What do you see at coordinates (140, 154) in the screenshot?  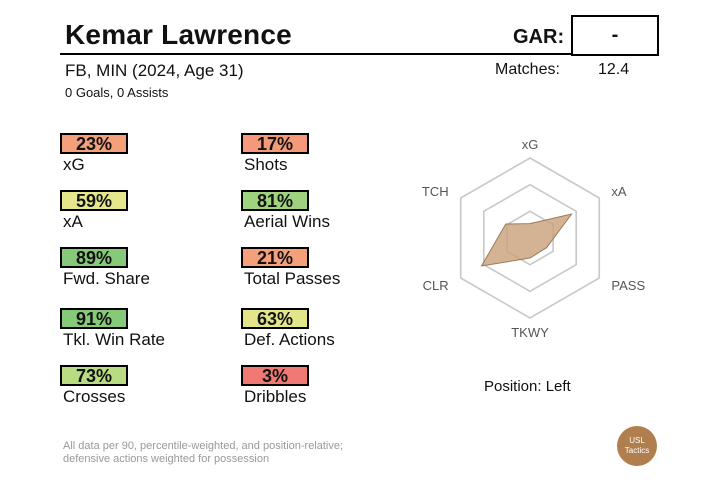 I see `stat-xg: 23% xG` at bounding box center [140, 154].